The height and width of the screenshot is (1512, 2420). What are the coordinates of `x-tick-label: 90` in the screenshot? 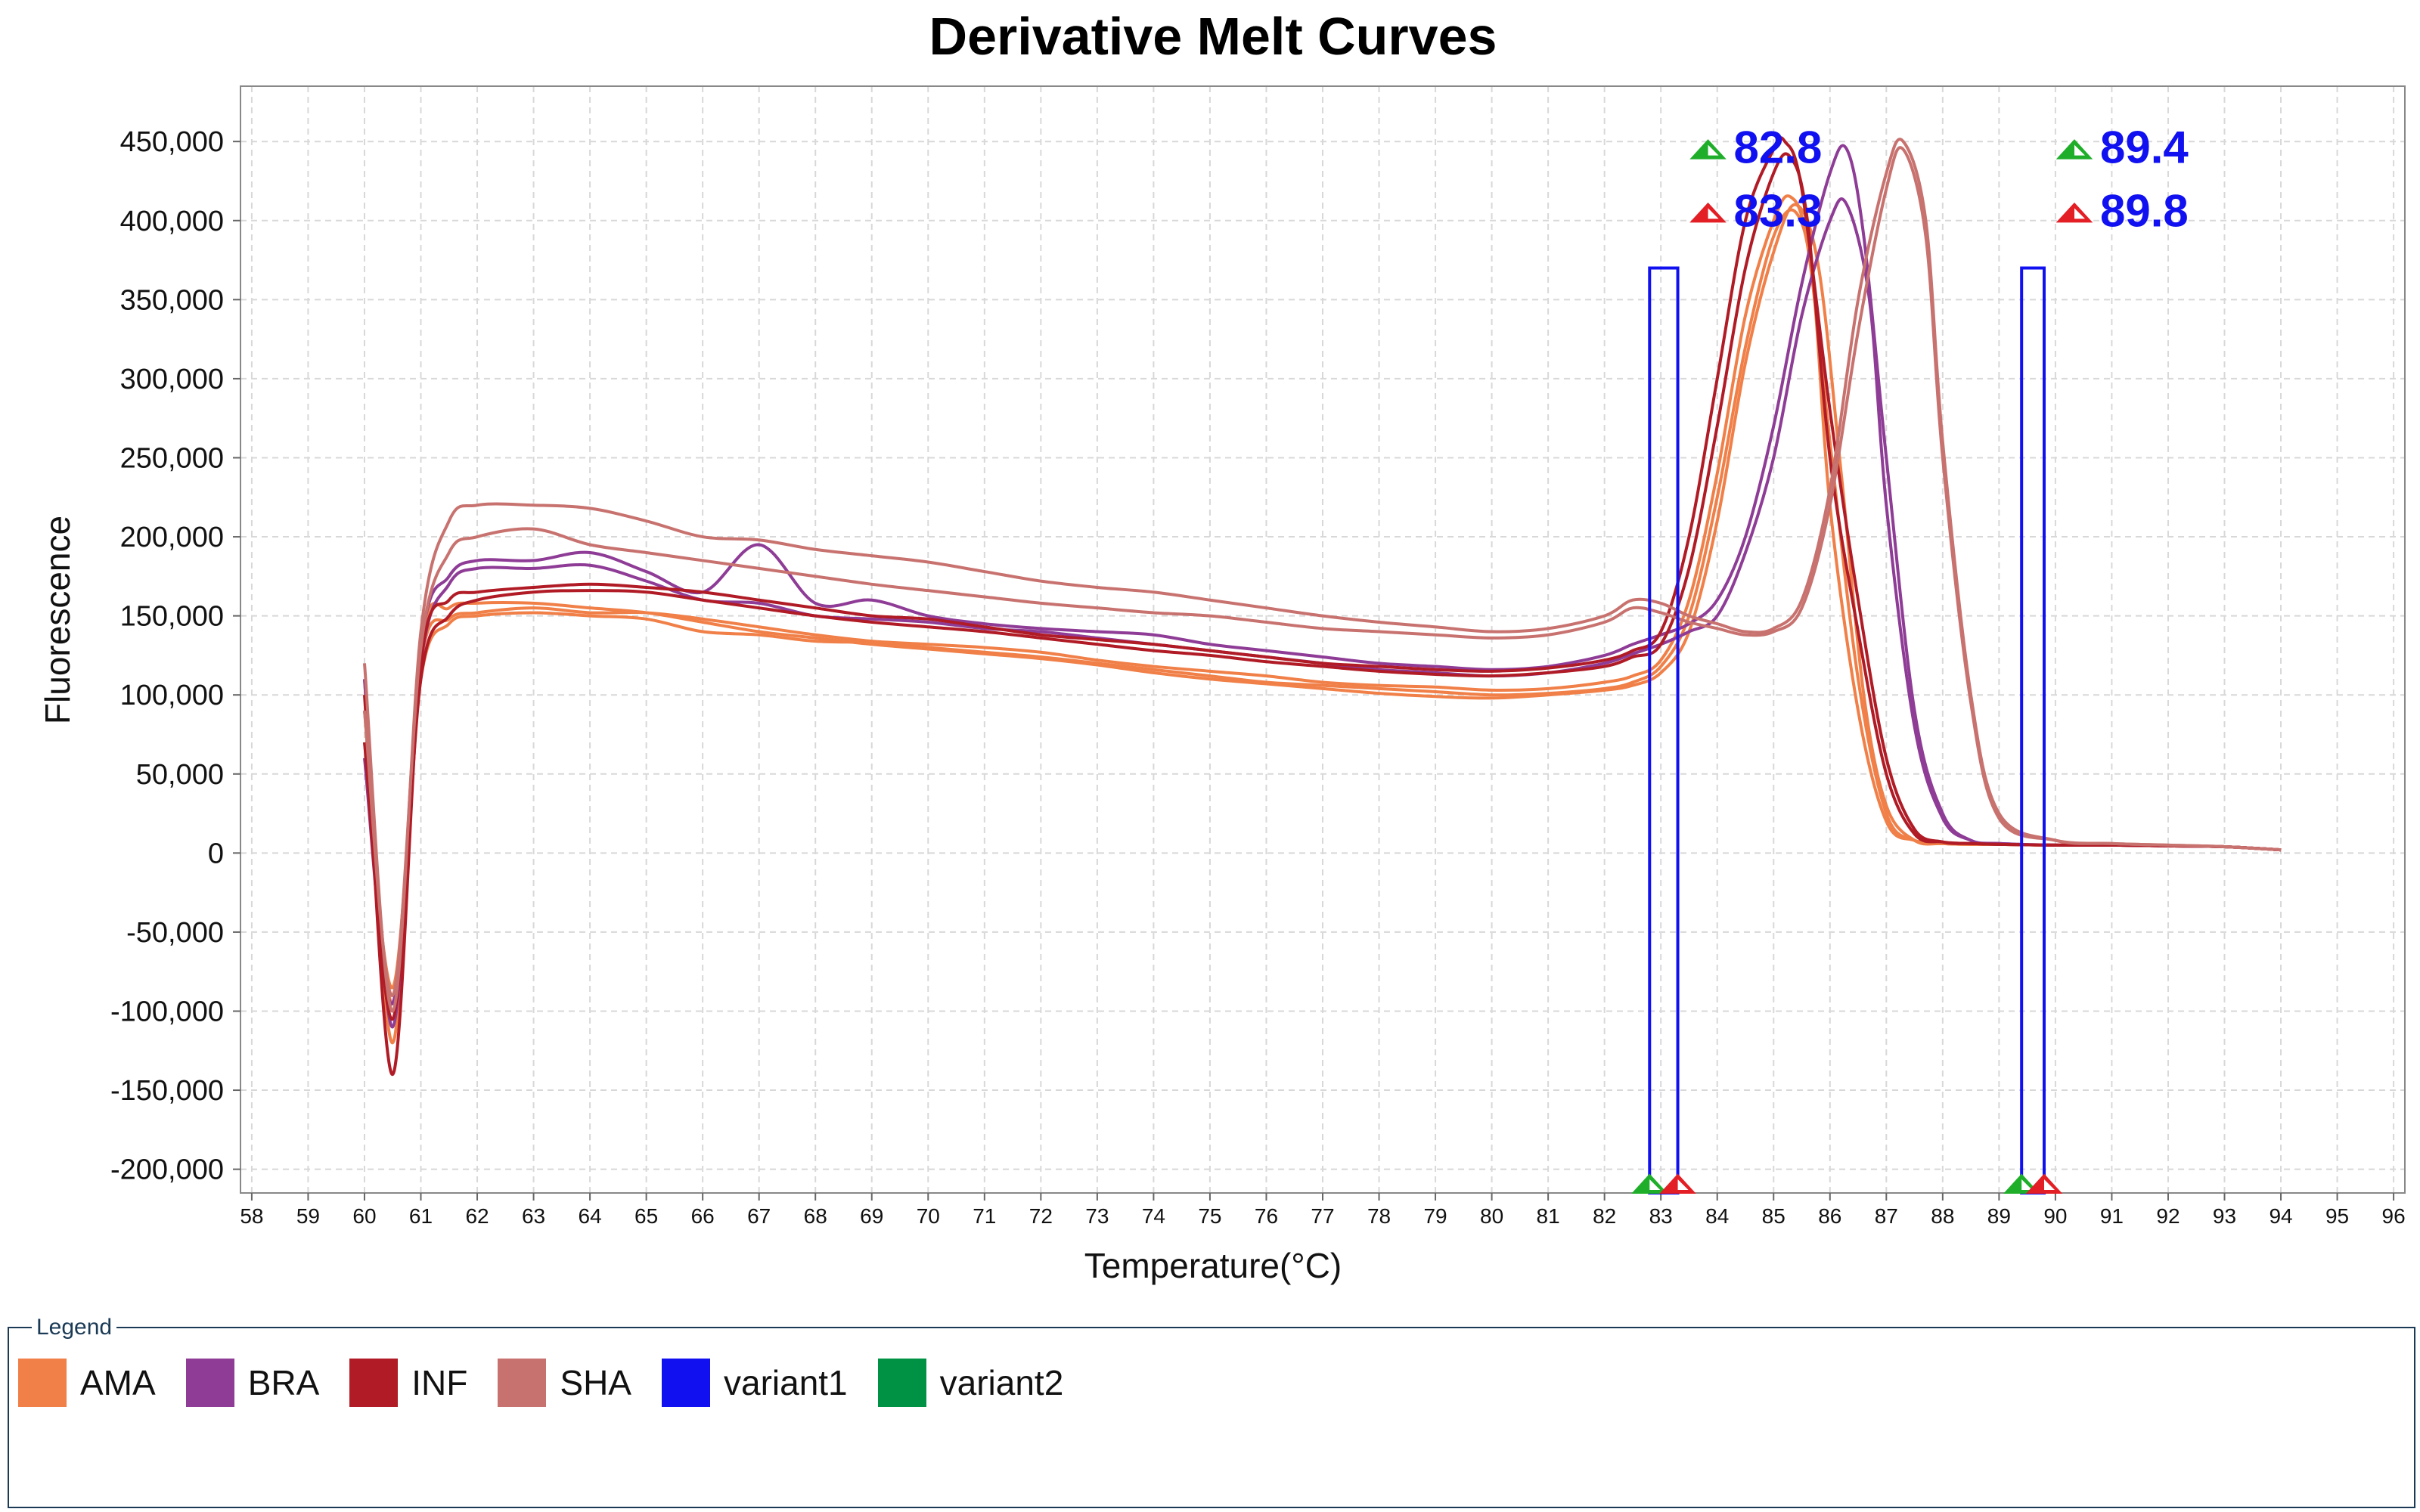 It's located at (2055, 1216).